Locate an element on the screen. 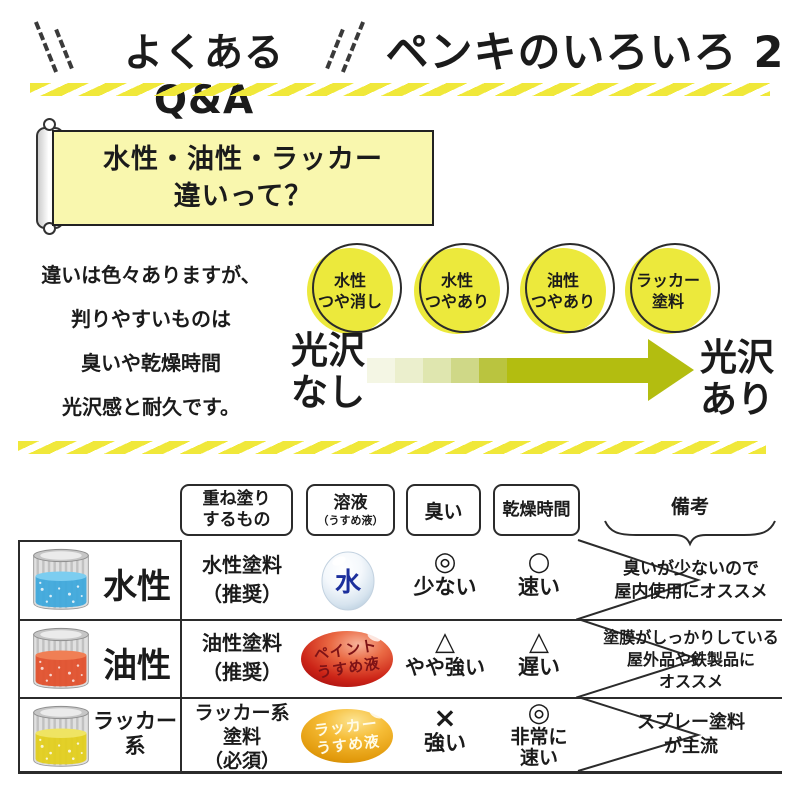  dry-cell-water: ○ 速い is located at coordinates (539, 573).